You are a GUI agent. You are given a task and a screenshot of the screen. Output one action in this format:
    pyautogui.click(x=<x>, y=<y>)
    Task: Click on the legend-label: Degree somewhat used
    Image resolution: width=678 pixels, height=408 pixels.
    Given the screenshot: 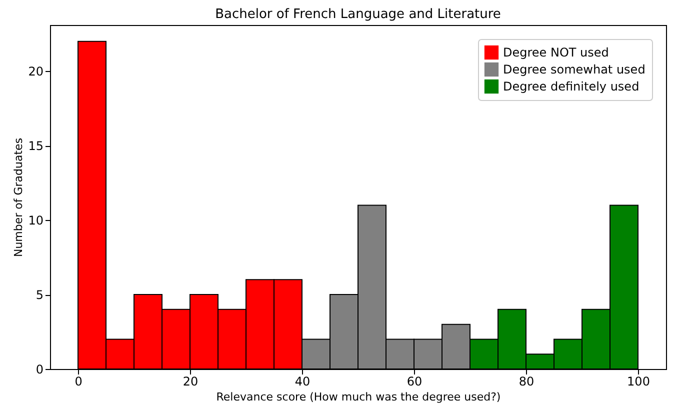 What is the action you would take?
    pyautogui.click(x=574, y=69)
    